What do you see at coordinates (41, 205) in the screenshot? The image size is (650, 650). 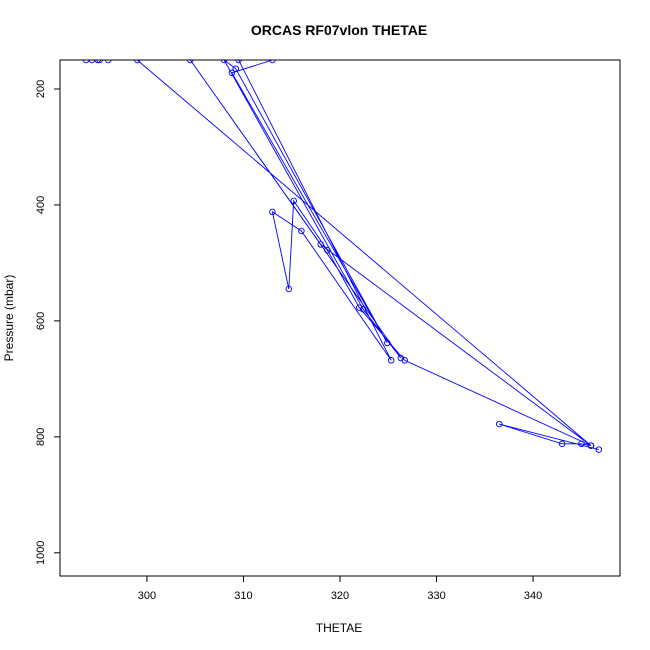 I see `y-tick-label: 400` at bounding box center [41, 205].